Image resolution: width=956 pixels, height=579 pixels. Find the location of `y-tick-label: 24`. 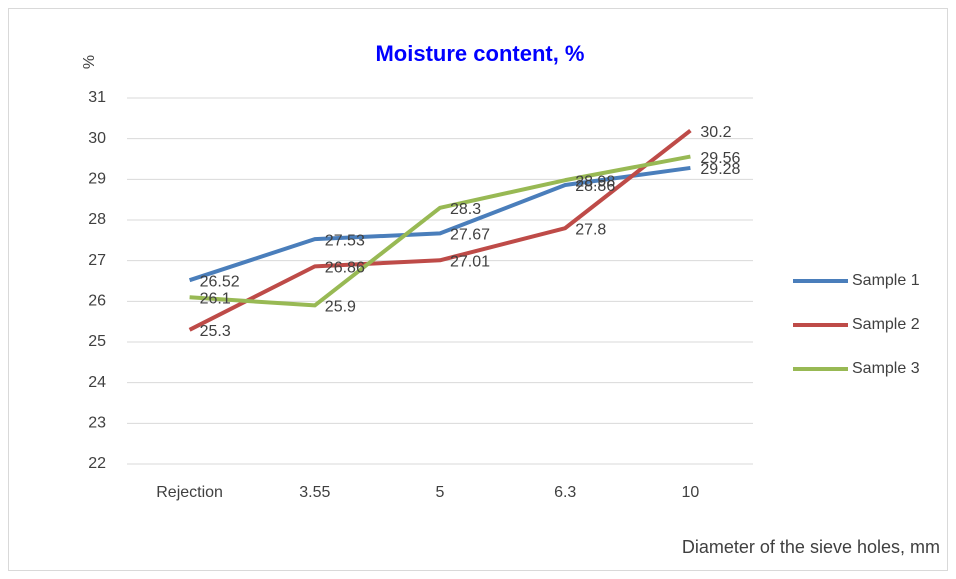

y-tick-label: 24 is located at coordinates (97, 382).